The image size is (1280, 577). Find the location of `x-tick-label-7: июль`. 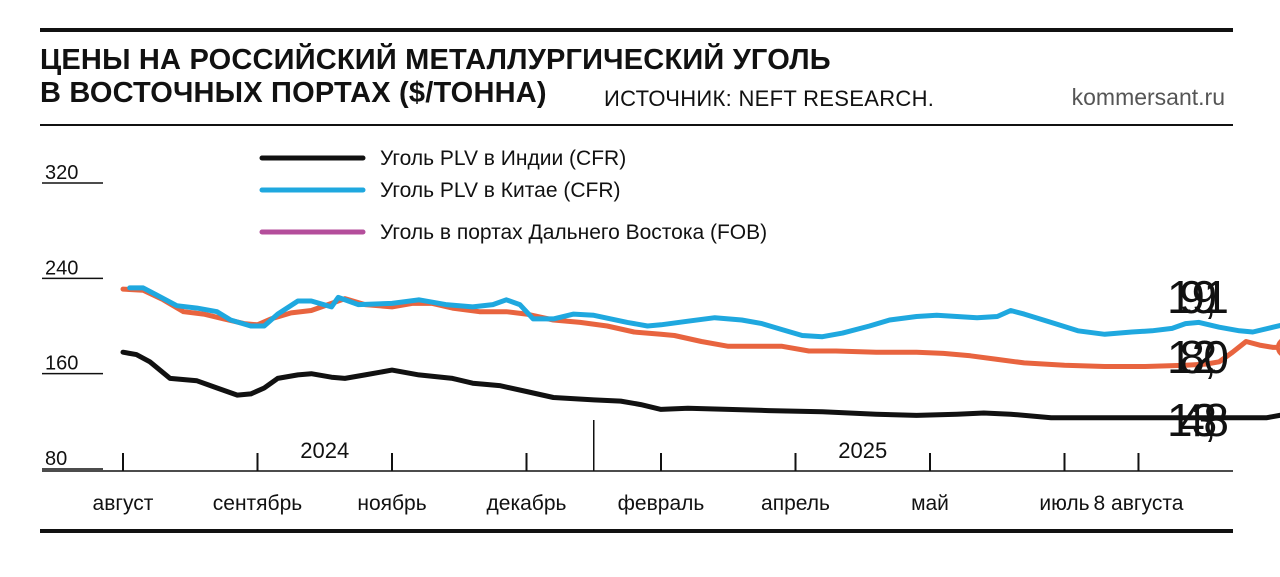

x-tick-label-7: июль is located at coordinates (1064, 503).